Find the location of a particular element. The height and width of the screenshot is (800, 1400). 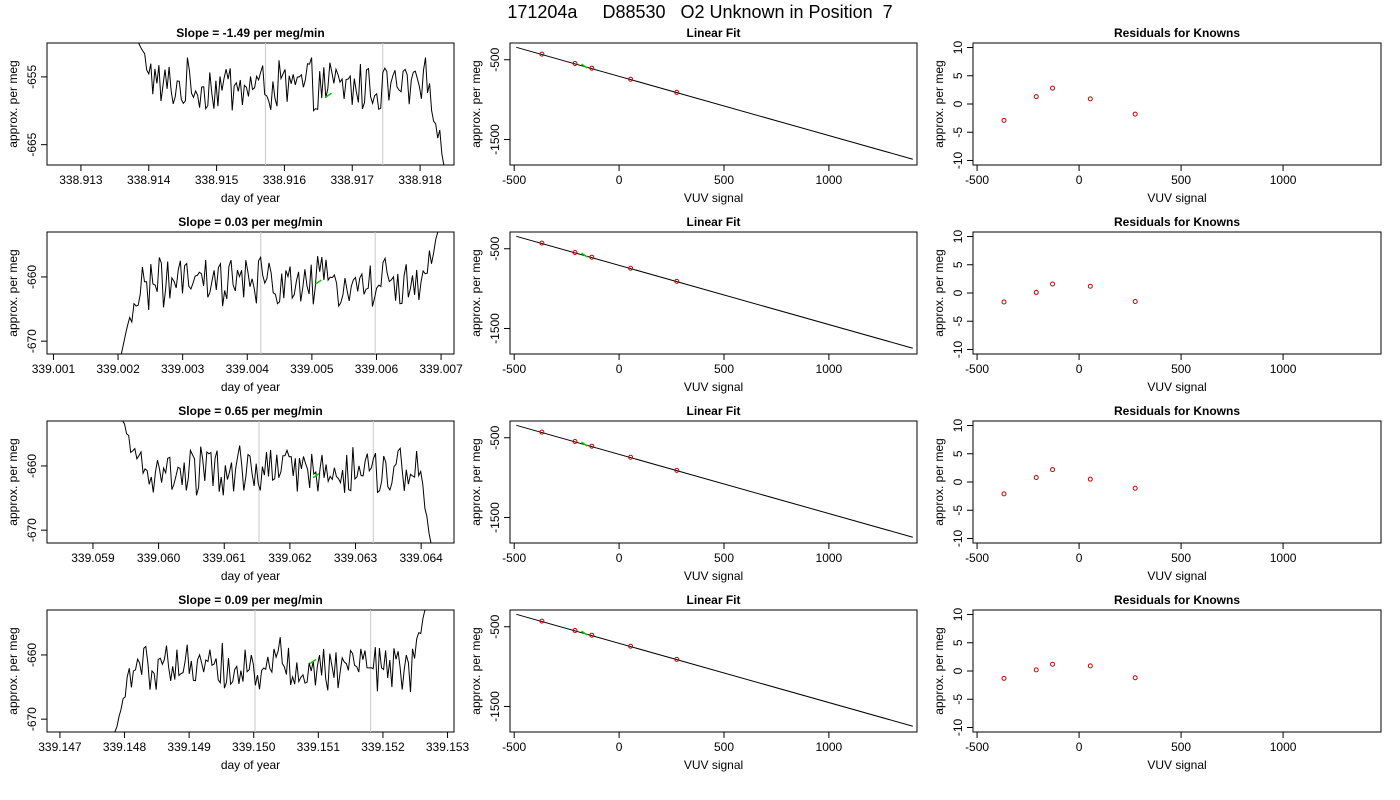

x-tick-label: 339.003 is located at coordinates (183, 369).